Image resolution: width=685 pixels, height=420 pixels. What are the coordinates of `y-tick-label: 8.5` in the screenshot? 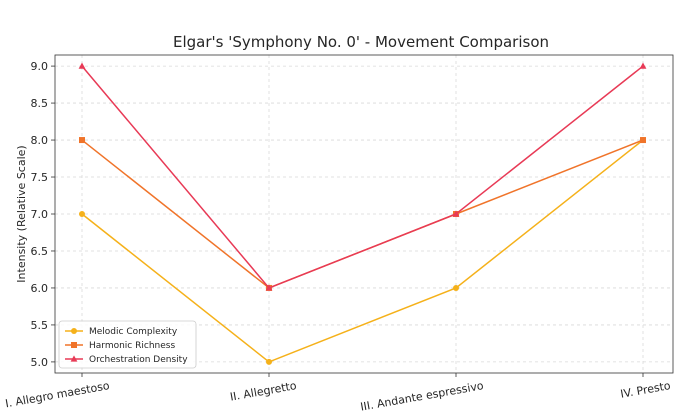 It's located at (40, 103).